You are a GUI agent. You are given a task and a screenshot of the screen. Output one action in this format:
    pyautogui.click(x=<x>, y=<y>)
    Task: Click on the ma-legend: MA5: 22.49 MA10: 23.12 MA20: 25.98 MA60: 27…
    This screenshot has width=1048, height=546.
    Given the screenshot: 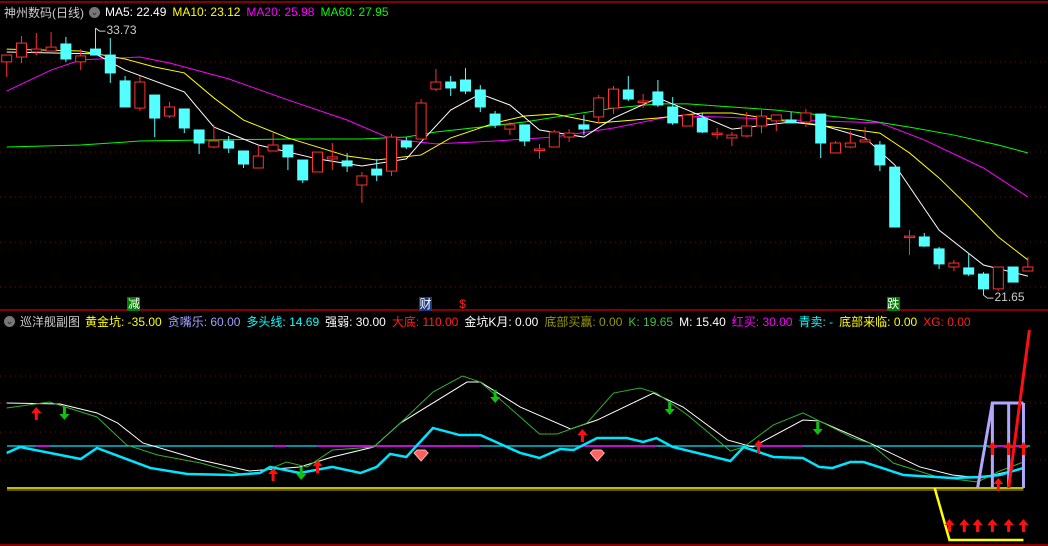 What is the action you would take?
    pyautogui.click(x=250, y=12)
    